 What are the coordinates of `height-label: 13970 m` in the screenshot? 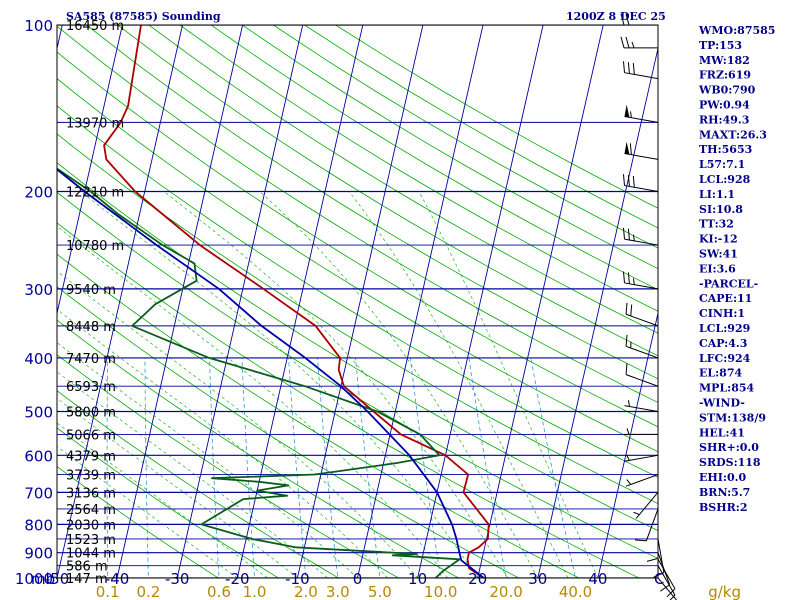 It's located at (95, 123).